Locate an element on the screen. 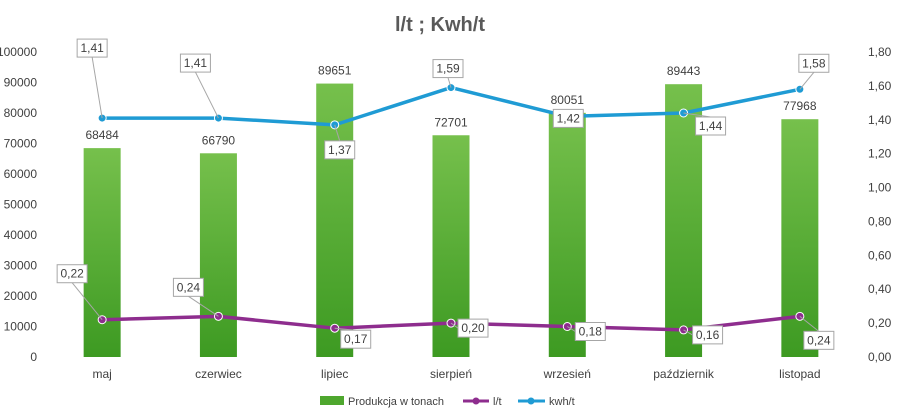 The image size is (899, 412). category-label: lipiec is located at coordinates (334, 374).